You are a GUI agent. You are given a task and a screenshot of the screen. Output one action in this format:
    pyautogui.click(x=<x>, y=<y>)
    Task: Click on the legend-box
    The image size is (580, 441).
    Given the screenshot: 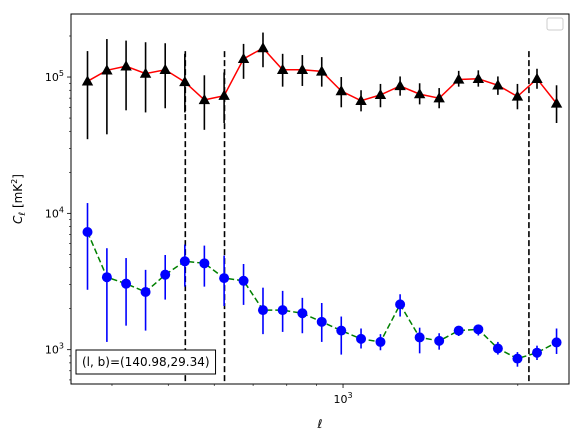 What is the action you would take?
    pyautogui.click(x=555, y=24)
    